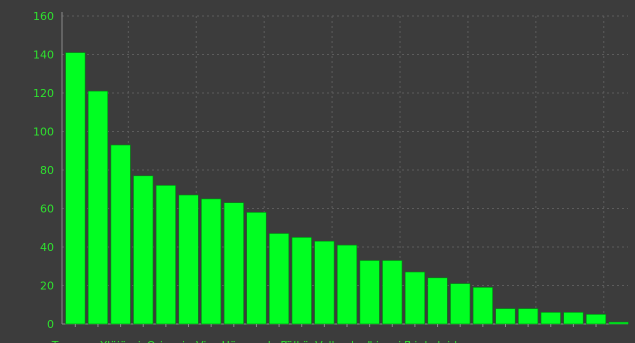  What do you see at coordinates (43, 16) in the screenshot?
I see `y-tick-label: 160` at bounding box center [43, 16].